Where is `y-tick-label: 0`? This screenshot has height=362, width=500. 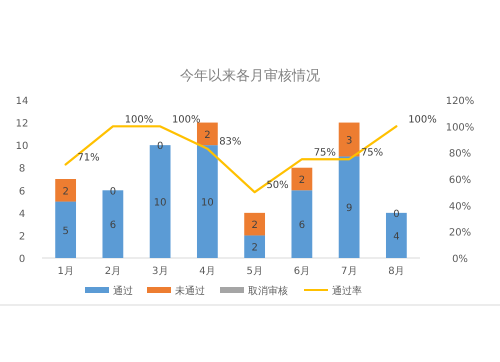 y-tick-label: 0 is located at coordinates (22, 259).